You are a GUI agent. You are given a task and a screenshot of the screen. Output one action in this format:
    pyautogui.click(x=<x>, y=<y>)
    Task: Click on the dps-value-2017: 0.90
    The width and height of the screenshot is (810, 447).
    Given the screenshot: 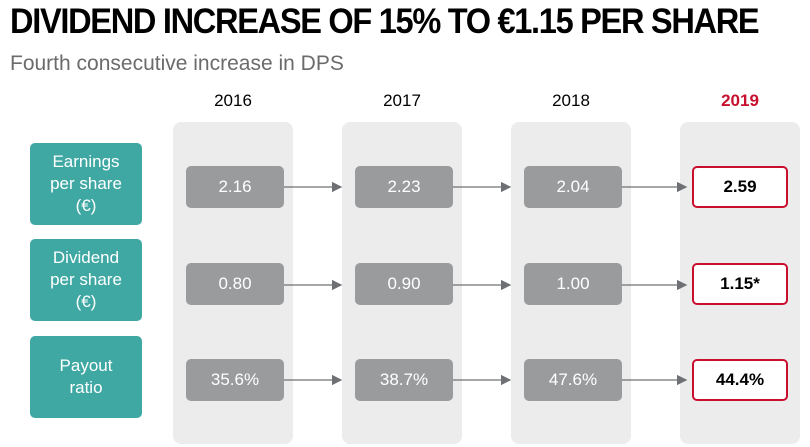 What is the action you would take?
    pyautogui.click(x=404, y=284)
    